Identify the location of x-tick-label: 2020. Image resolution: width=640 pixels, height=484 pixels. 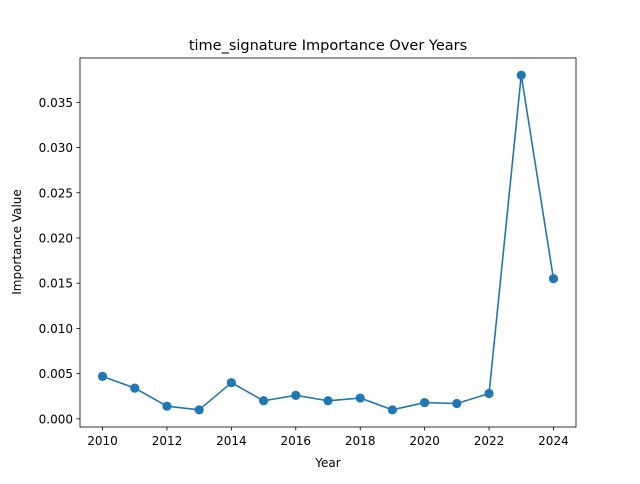
(424, 441).